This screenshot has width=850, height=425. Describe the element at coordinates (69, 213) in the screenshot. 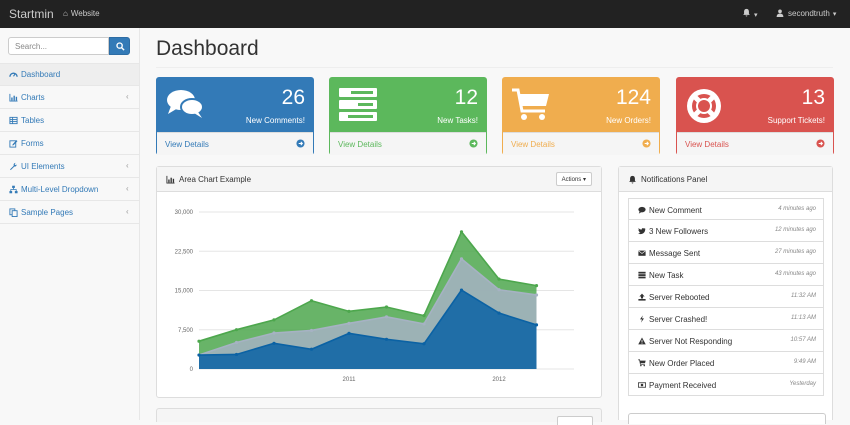

I see `sidebar-item-sample-pages: Sample Pages ‹` at that location.